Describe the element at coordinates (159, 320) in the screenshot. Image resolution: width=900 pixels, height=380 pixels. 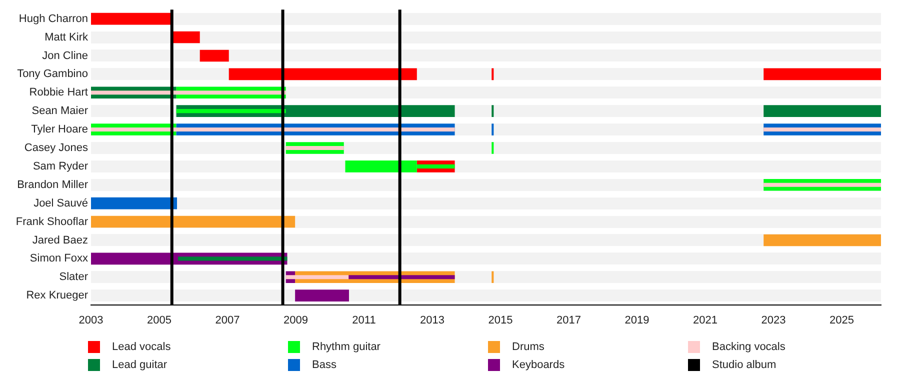
I see `x-tick-label: 2005` at that location.